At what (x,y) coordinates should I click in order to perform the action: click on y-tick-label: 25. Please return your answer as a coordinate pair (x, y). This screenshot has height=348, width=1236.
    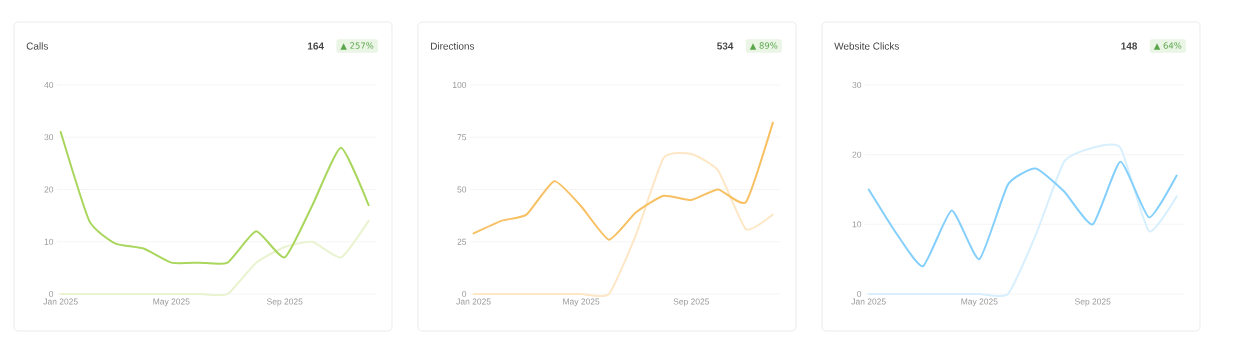
    Looking at the image, I should click on (462, 241).